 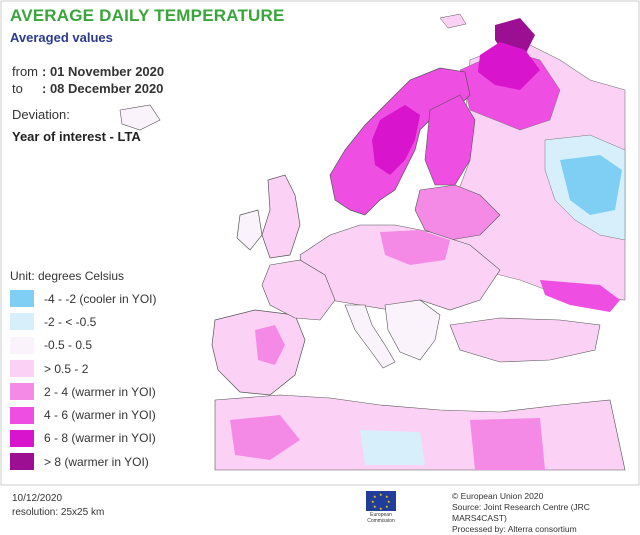 I want to click on region-poland-warm, so click(x=415, y=247).